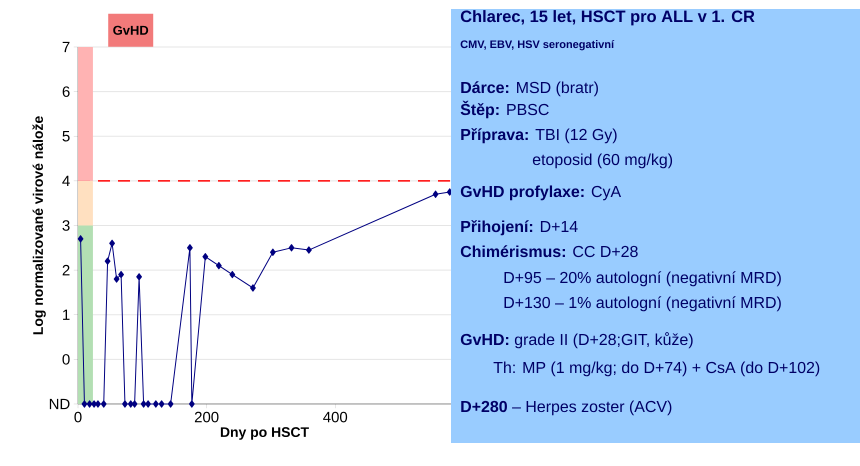  What do you see at coordinates (549, 251) in the screenshot?
I see `text: Chimérismus: CC D+28` at bounding box center [549, 251].